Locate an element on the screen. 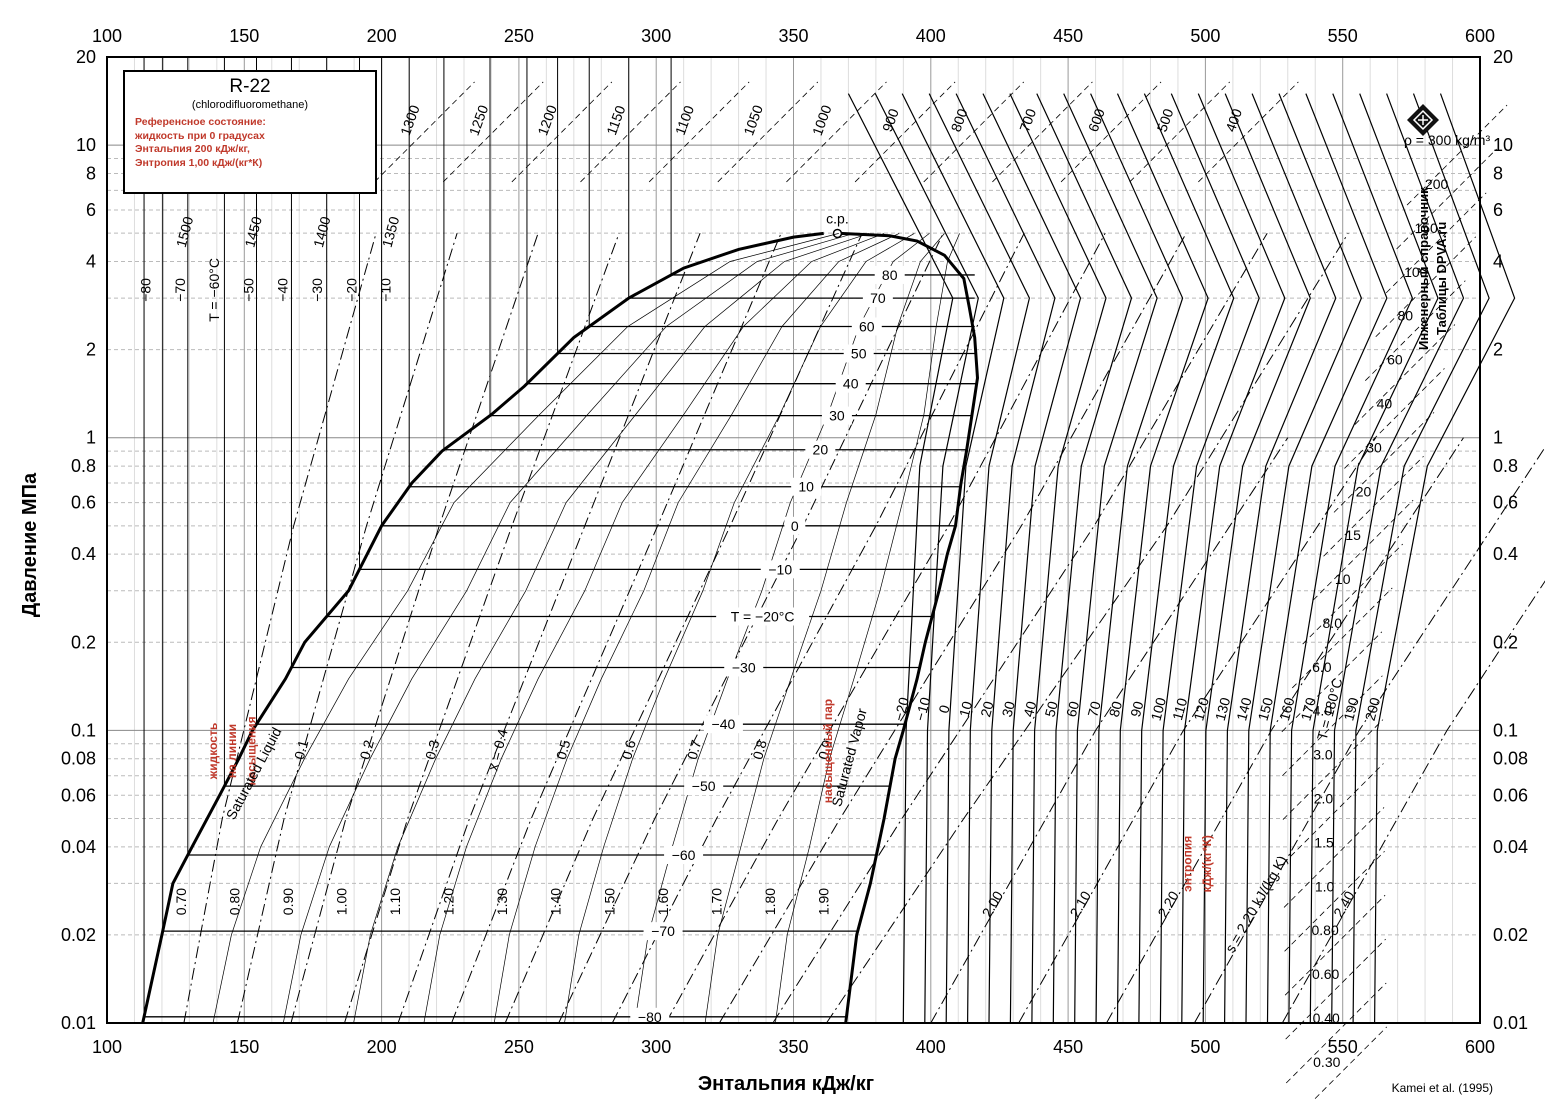 The height and width of the screenshot is (1101, 1545). y-tick-label-right: 10 is located at coordinates (1503, 145).